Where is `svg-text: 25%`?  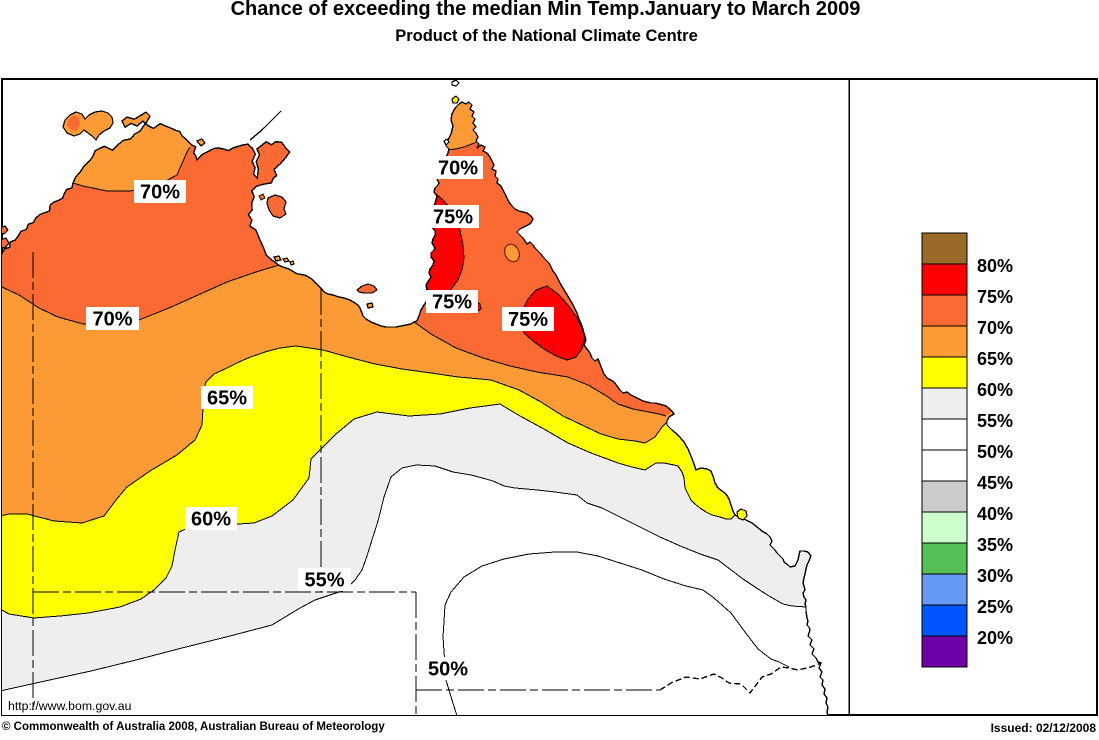
svg-text: 25% is located at coordinates (995, 607).